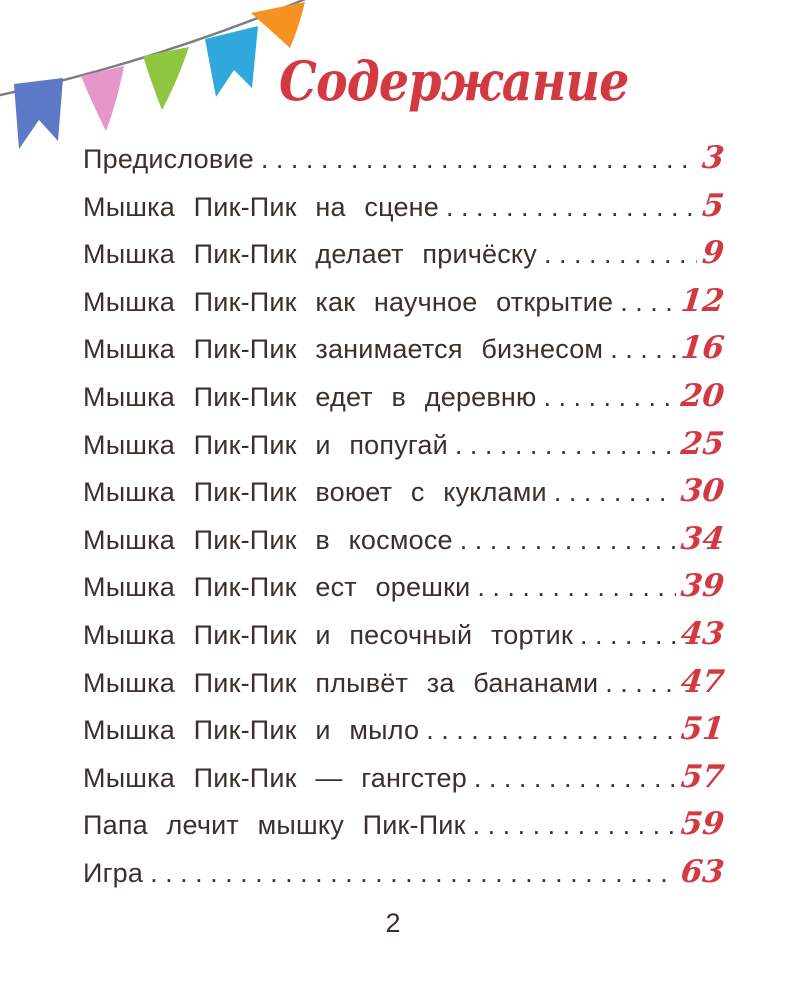 The width and height of the screenshot is (786, 1000). I want to click on toc-entry-page-number: 5, so click(713, 205).